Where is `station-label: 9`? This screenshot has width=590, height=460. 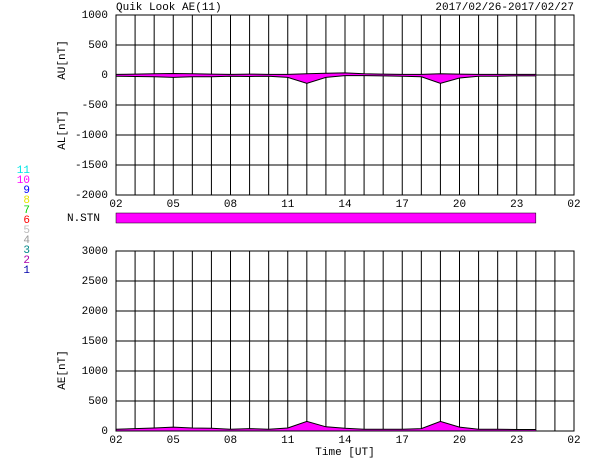
station-label: 9 is located at coordinates (26, 191).